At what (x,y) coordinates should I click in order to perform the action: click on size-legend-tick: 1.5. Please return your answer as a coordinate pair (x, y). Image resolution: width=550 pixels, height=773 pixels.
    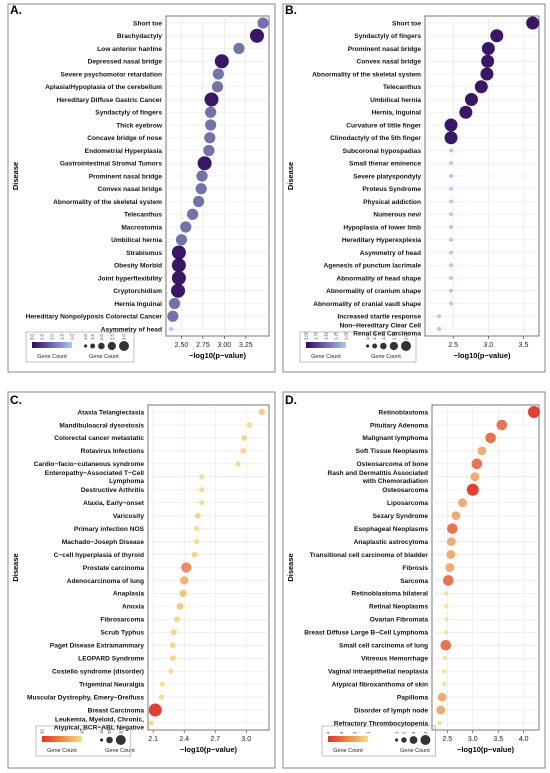
    Looking at the image, I should click on (92, 337).